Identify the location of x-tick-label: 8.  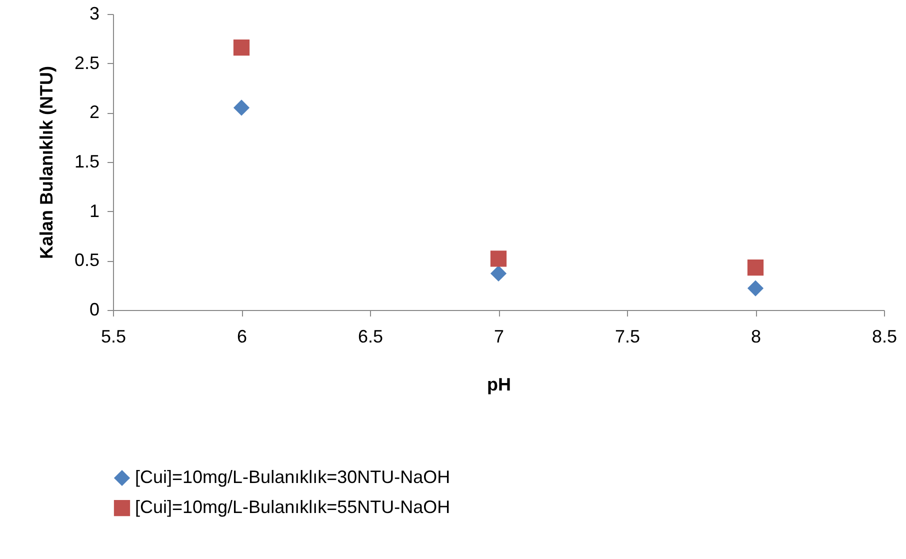
(756, 336).